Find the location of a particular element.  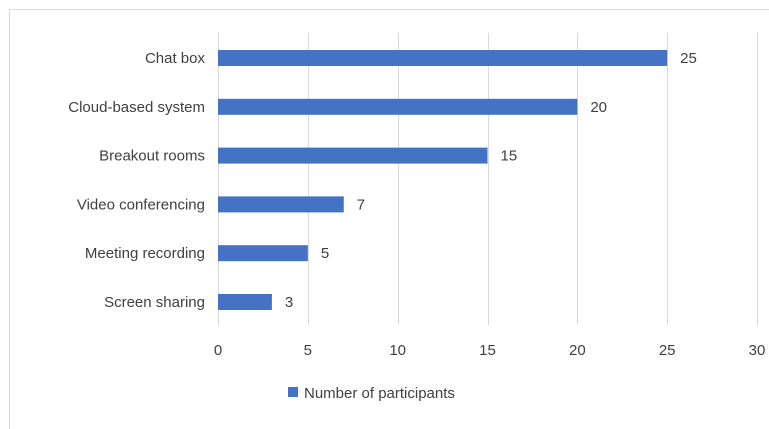

category-label: Breakout rooms is located at coordinates (152, 156).